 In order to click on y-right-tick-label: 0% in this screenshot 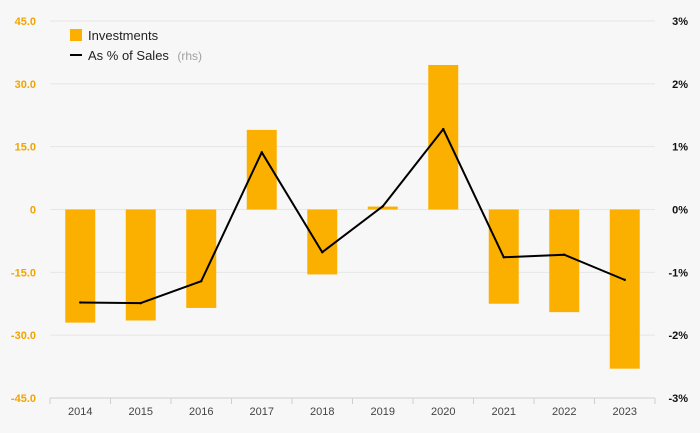, I will do `click(680, 211)`.